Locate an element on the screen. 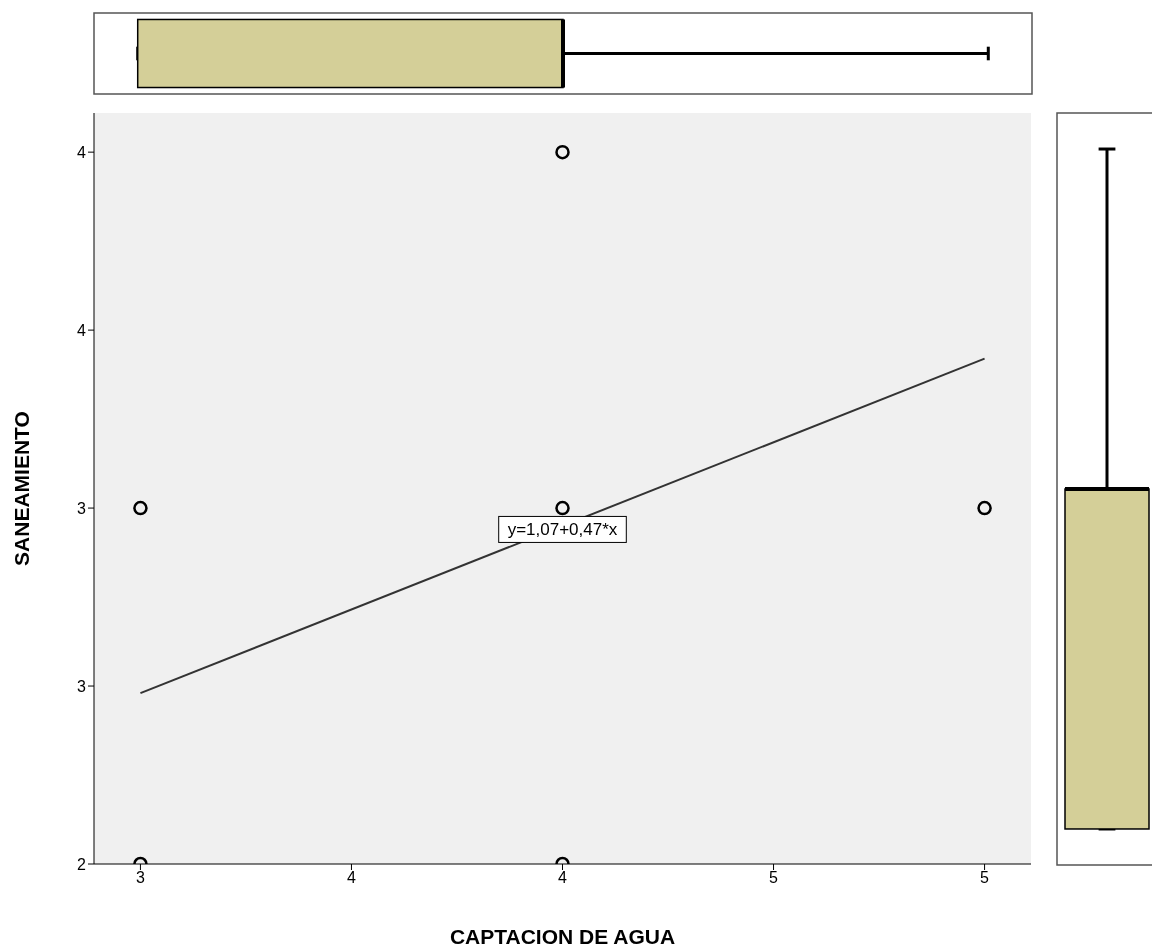 The height and width of the screenshot is (944, 1152). annotation: y=1,07+0,47*x is located at coordinates (562, 530).